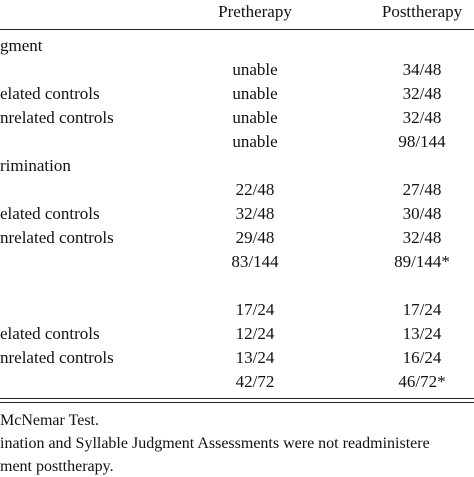  What do you see at coordinates (255, 381) in the screenshot?
I see `pre-value: 42/72` at bounding box center [255, 381].